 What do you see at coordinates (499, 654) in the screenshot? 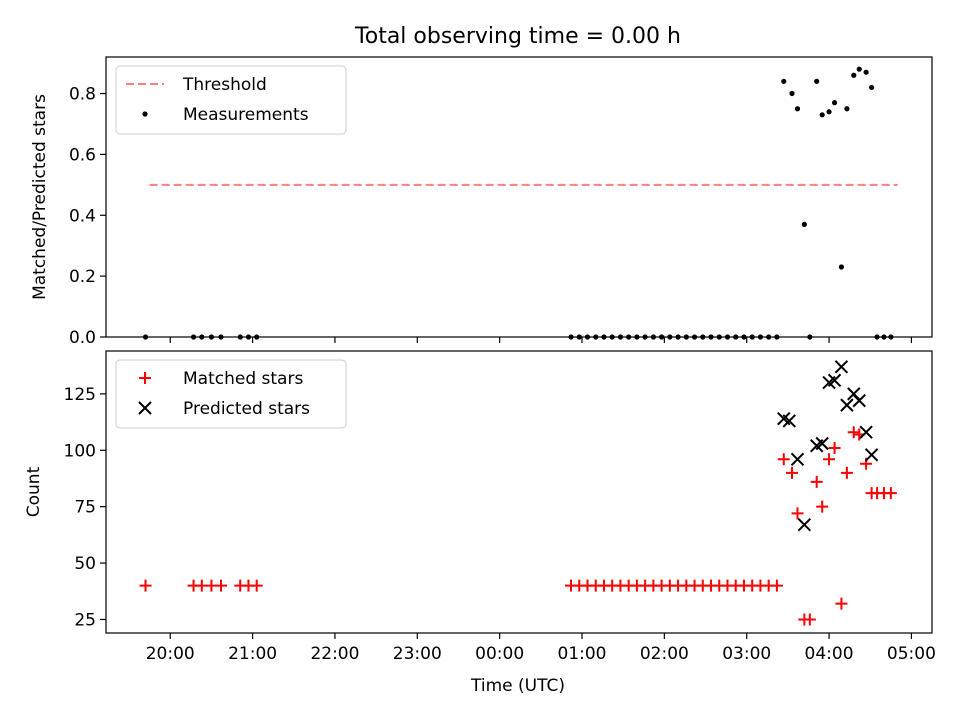
I see `x-tick-label: 00:00` at bounding box center [499, 654].